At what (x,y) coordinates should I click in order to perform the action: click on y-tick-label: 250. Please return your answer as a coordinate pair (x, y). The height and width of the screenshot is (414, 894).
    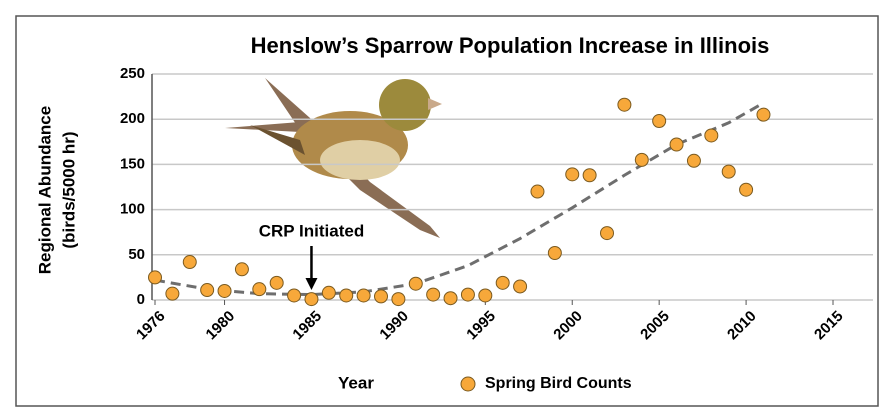
    Looking at the image, I should click on (132, 73).